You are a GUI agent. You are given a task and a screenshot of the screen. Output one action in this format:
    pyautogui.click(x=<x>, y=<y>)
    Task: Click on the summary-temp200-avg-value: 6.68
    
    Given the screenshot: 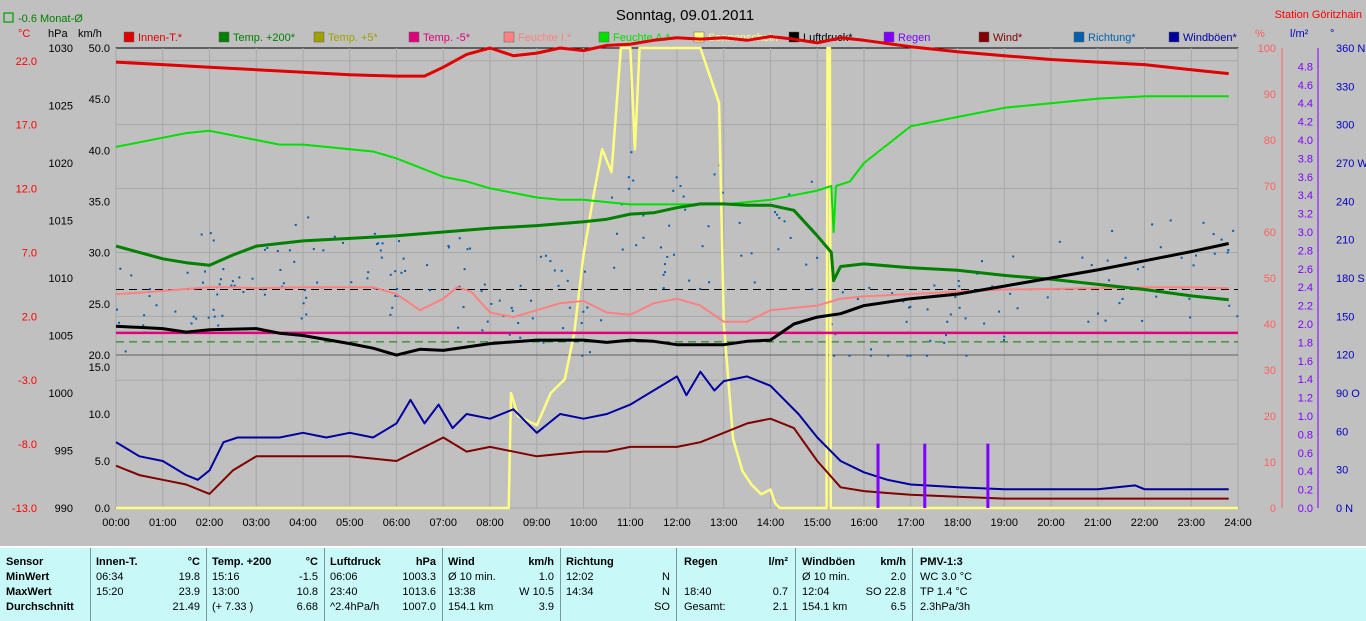 What is the action you would take?
    pyautogui.click(x=307, y=607)
    